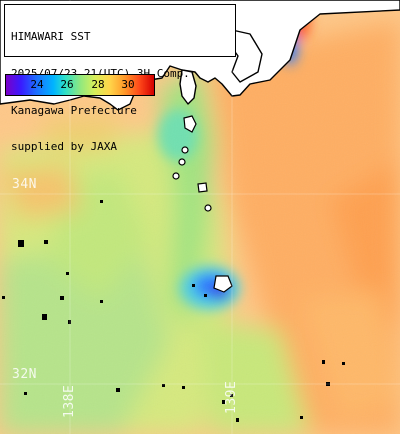  Describe the element at coordinates (51, 37) in the screenshot. I see `product-name: HIMAWARI SST` at that location.